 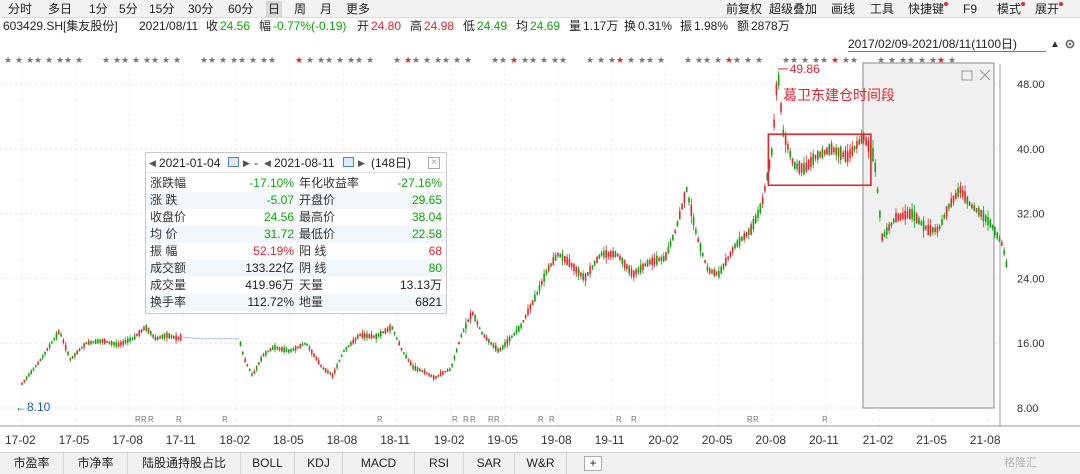 I want to click on timeframe-tab: 多日, so click(x=60, y=9).